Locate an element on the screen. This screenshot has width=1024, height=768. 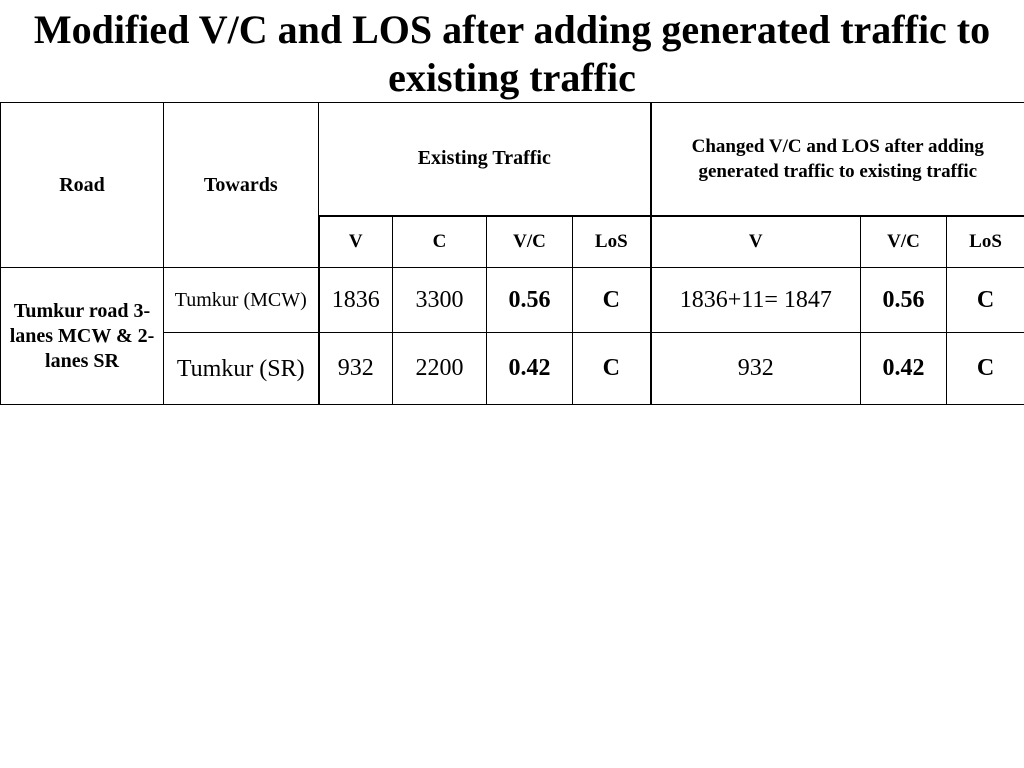
changed-v-cell: 932 is located at coordinates (755, 368).